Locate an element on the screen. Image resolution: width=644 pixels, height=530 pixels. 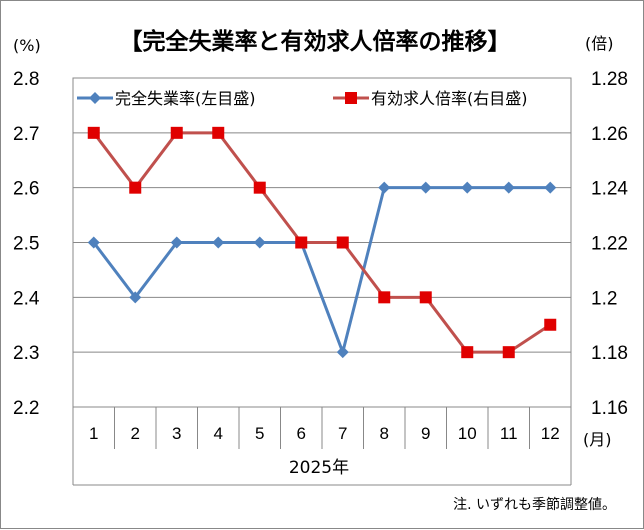
right-tick-label: 1.16 is located at coordinates (609, 408).